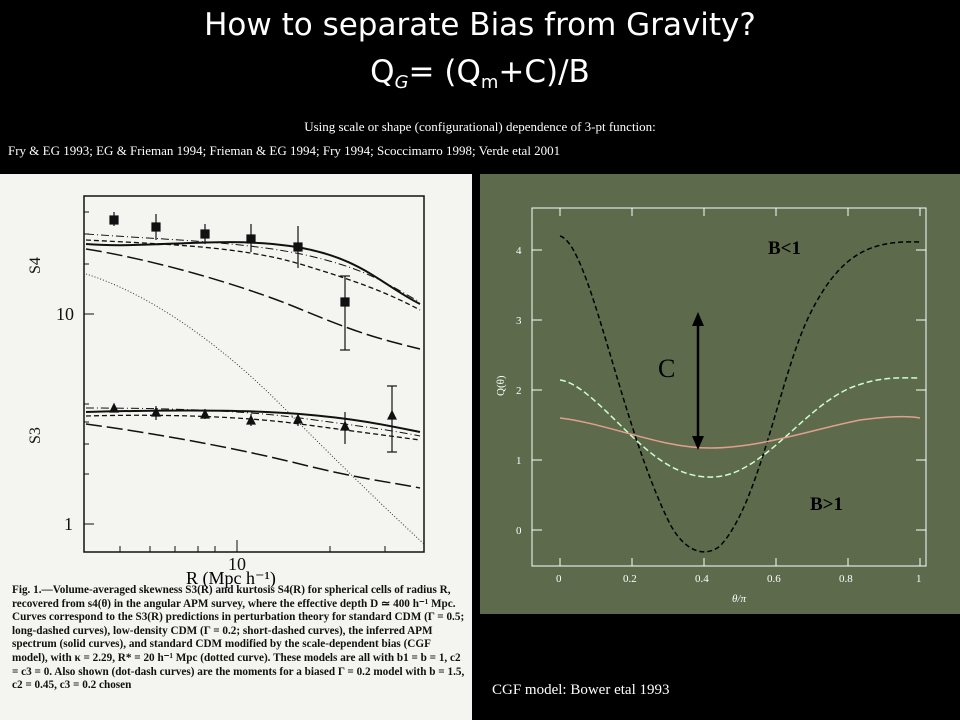 The image size is (960, 720). What do you see at coordinates (698, 381) in the screenshot?
I see `c-arrow` at bounding box center [698, 381].